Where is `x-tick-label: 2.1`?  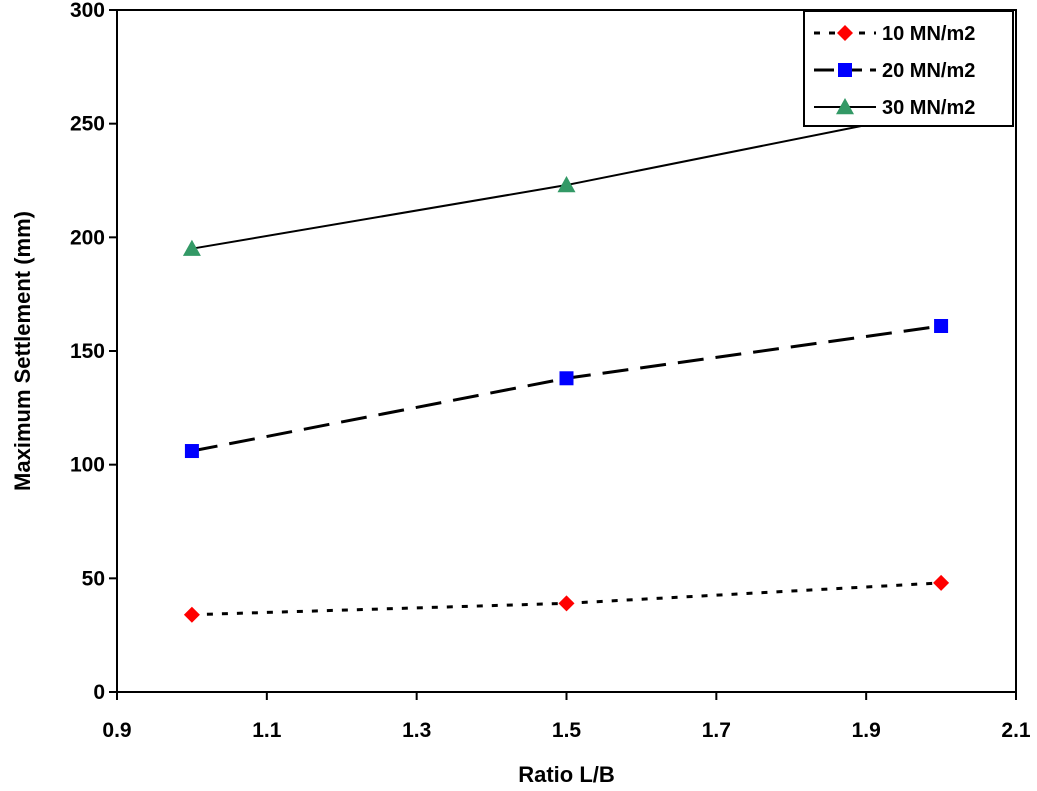 x-tick-label: 2.1 is located at coordinates (1016, 730).